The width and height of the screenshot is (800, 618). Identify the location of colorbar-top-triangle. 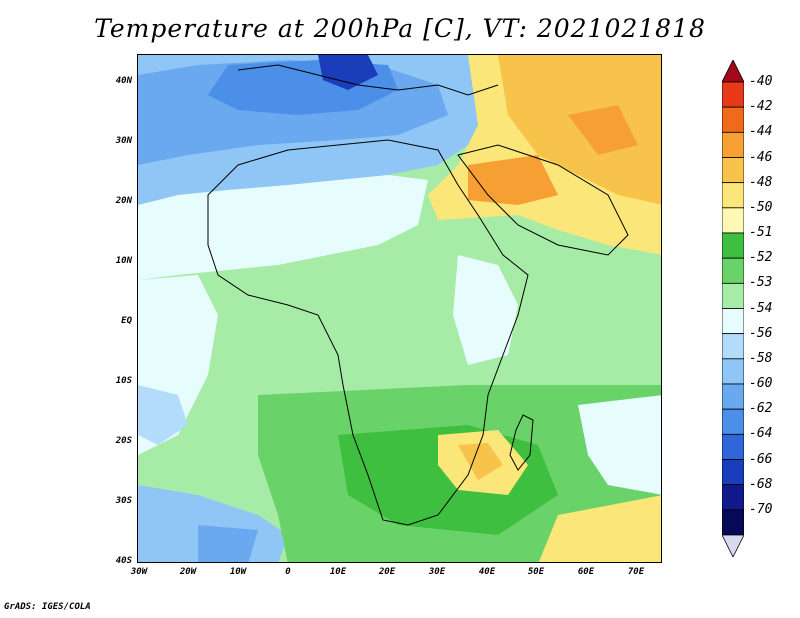
(733, 71).